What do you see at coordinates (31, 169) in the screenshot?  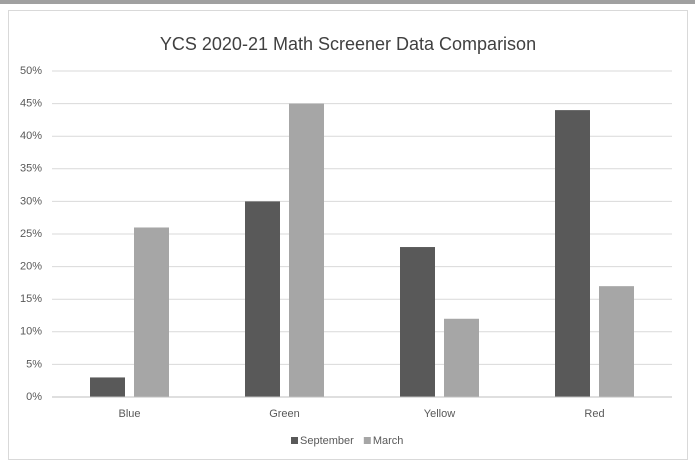 I see `y-tick-label: 35%` at bounding box center [31, 169].